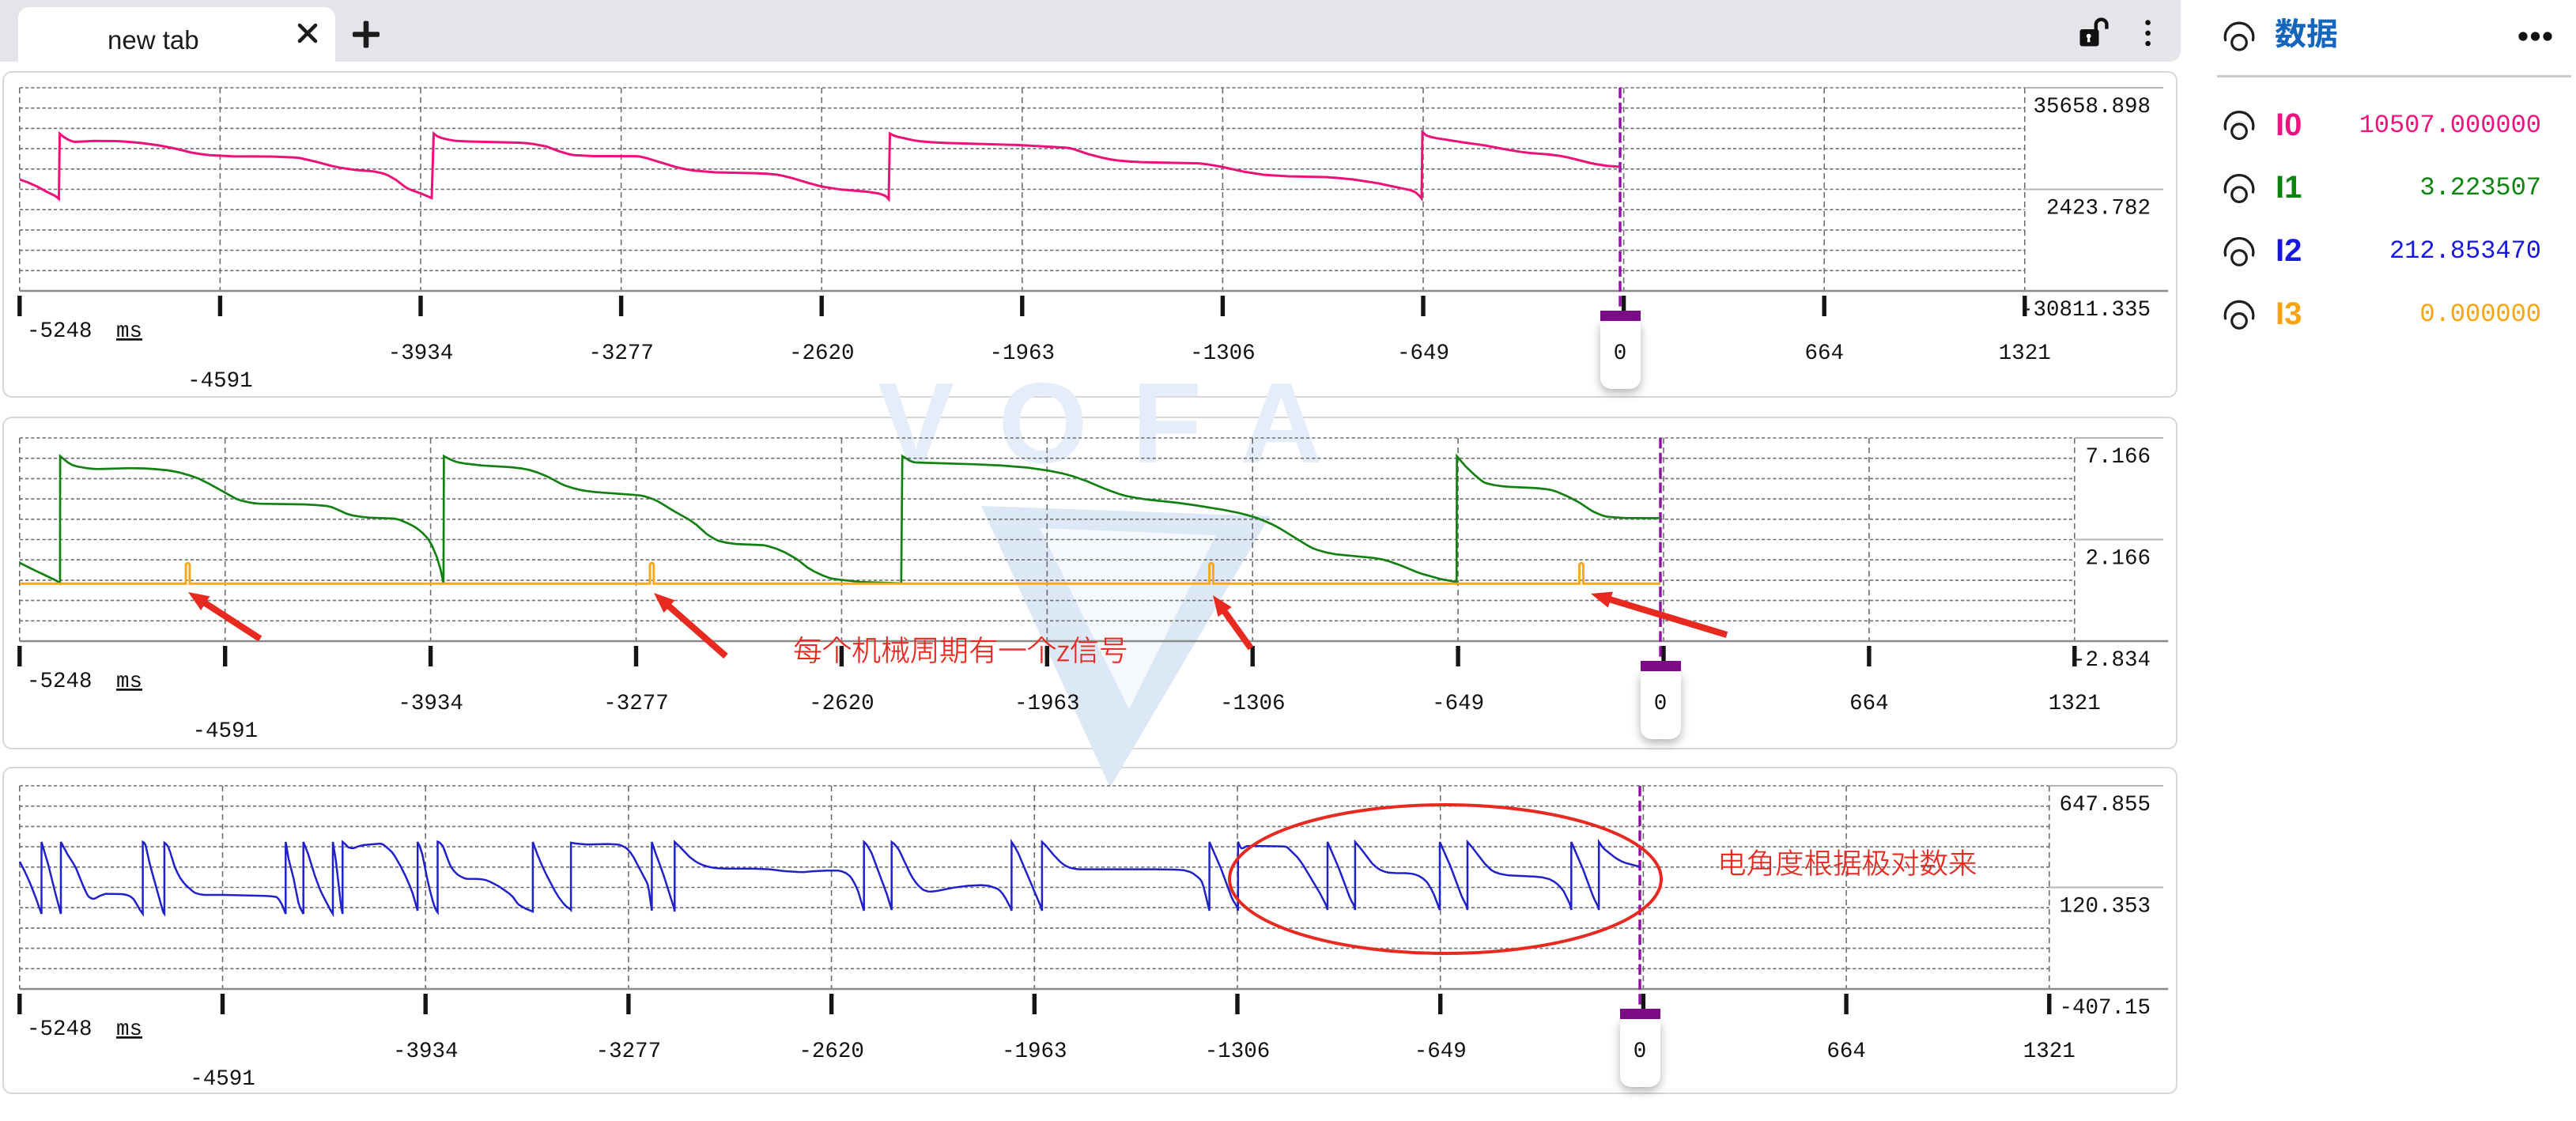 The width and height of the screenshot is (2576, 1121). Describe the element at coordinates (2085, 310) in the screenshot. I see `svg-text: -30811.335` at that location.